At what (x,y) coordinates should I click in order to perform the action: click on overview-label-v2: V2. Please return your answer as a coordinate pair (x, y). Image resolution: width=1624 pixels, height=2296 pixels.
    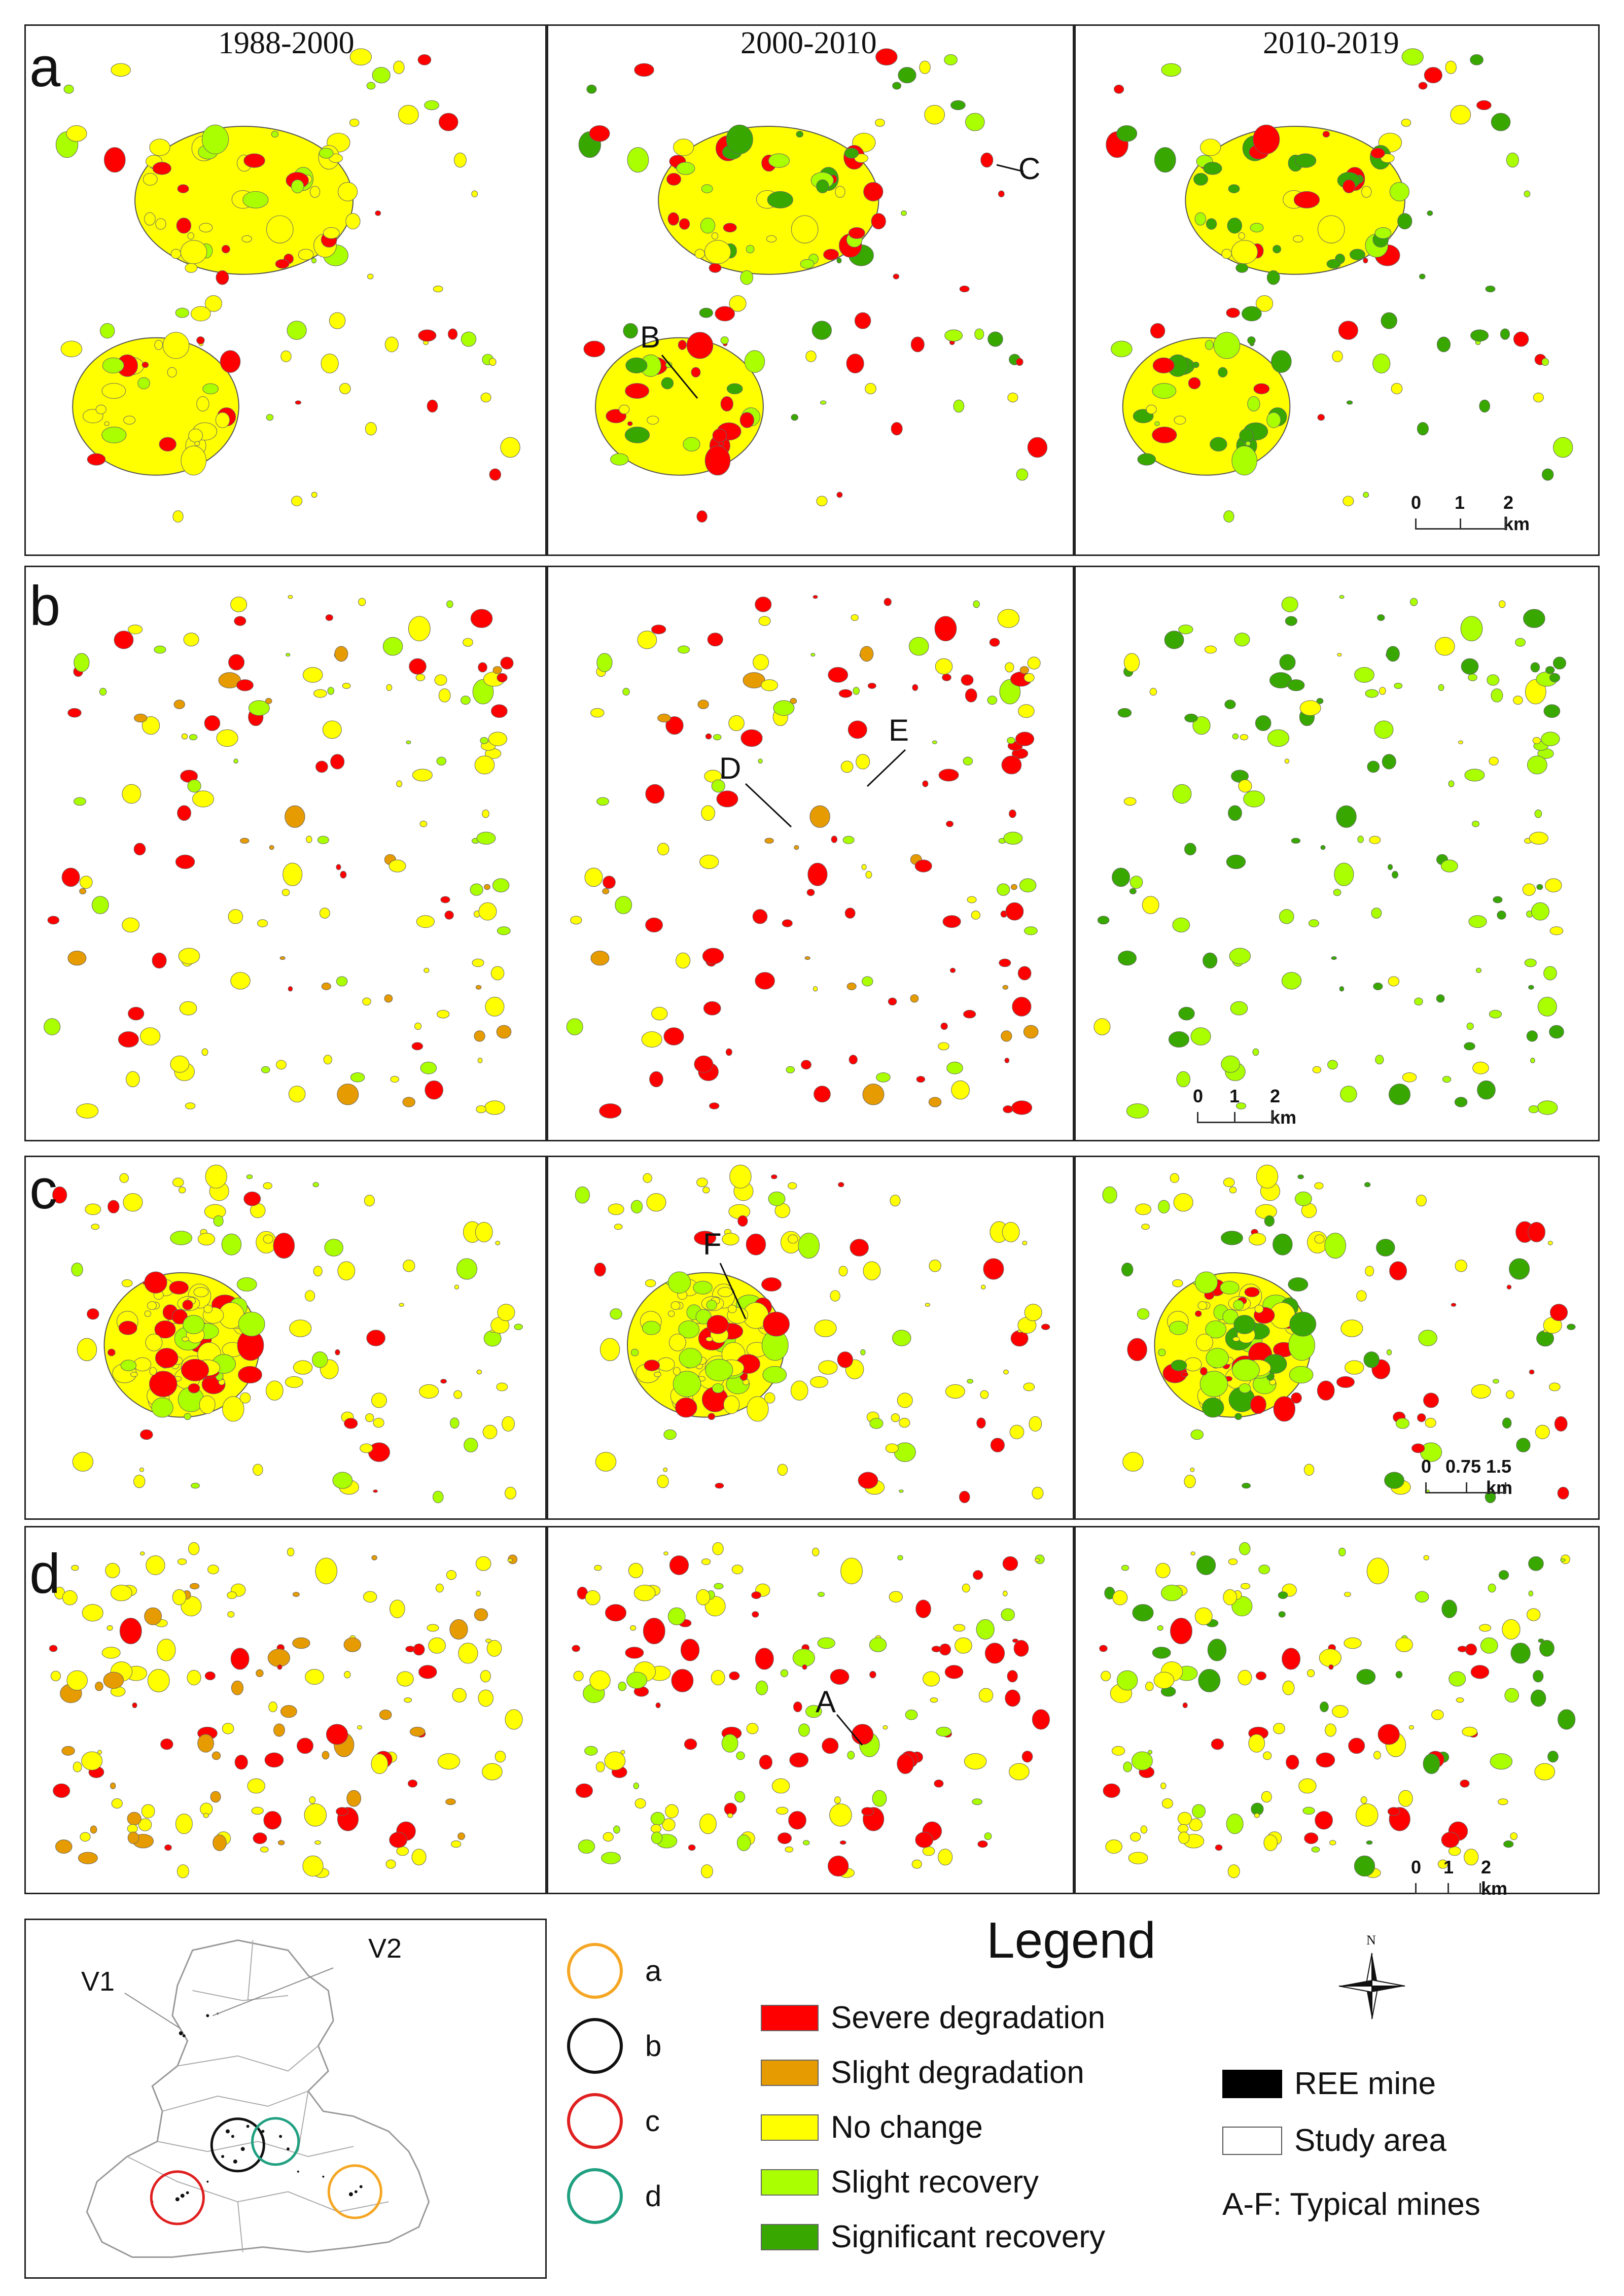
    Looking at the image, I should click on (385, 1948).